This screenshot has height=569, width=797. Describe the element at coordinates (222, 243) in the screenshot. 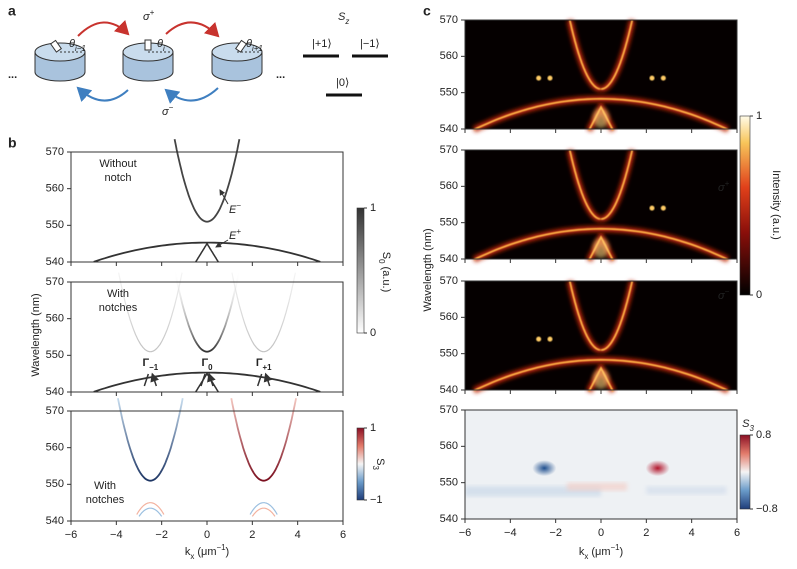

I see `pointer` at that location.